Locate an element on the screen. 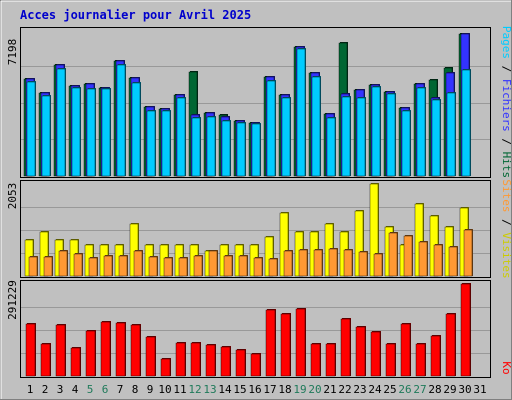 This screenshot has height=400, width=512. legend-sites: Sites is located at coordinates (506, 195).